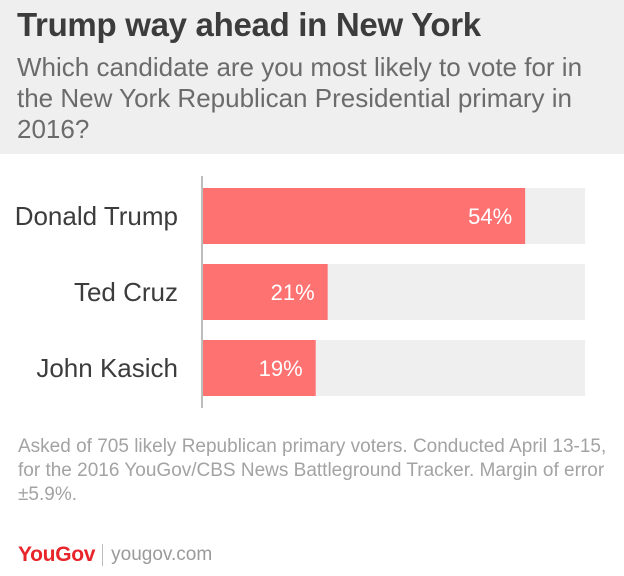 The height and width of the screenshot is (576, 624). I want to click on value-label-ted-cruz: 21%, so click(293, 292).